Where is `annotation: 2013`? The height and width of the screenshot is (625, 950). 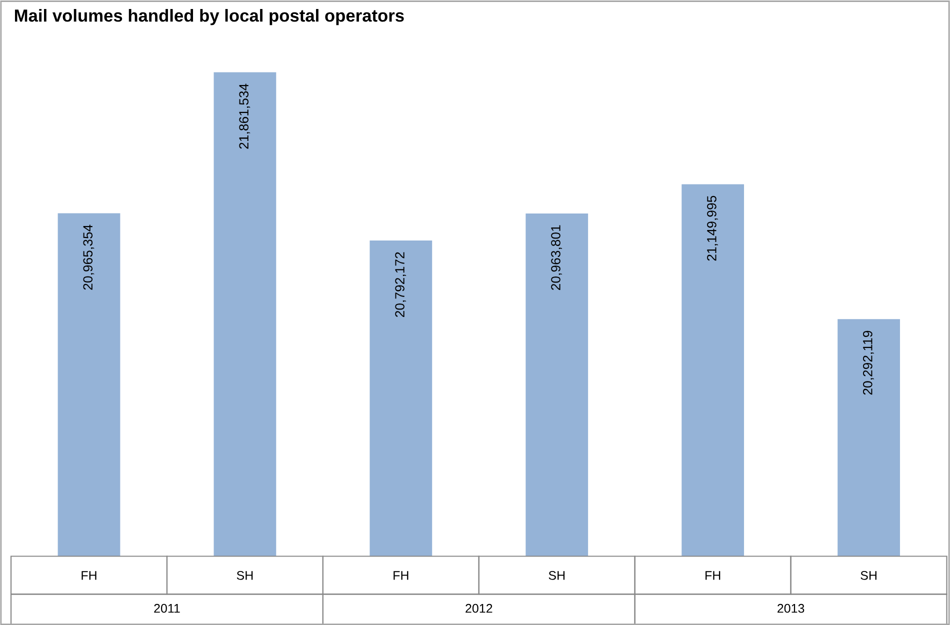 annotation: 2013 is located at coordinates (791, 608).